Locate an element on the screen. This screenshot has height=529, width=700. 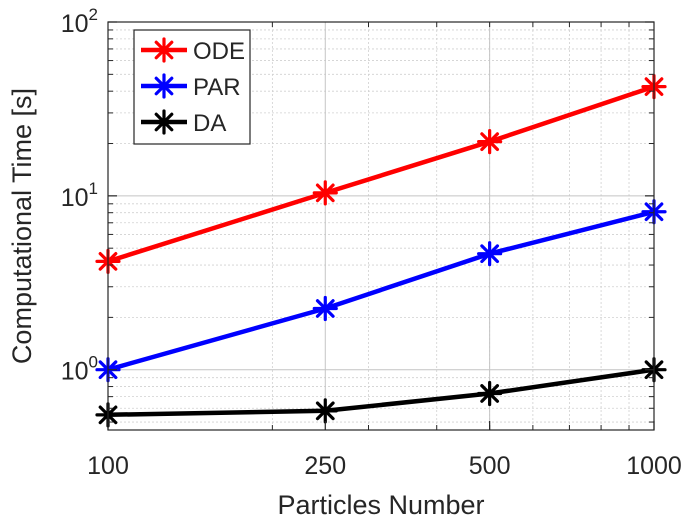
legend-label: ODE is located at coordinates (219, 51).